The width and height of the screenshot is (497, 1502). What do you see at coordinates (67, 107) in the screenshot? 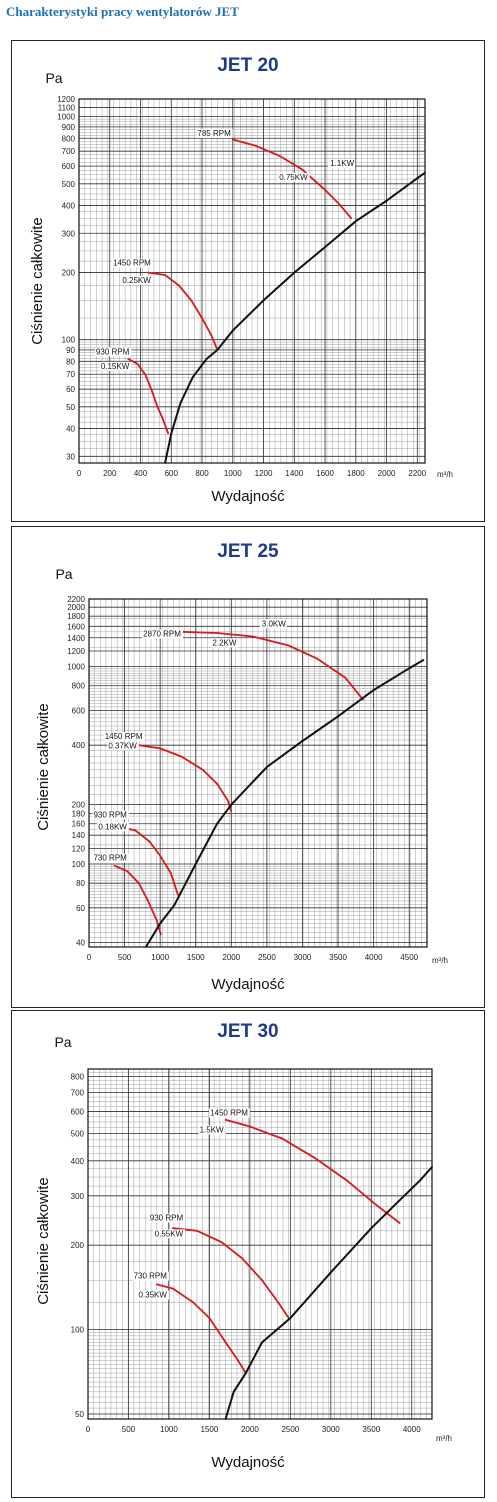
I see `y-tick-label: 1100` at bounding box center [67, 107].